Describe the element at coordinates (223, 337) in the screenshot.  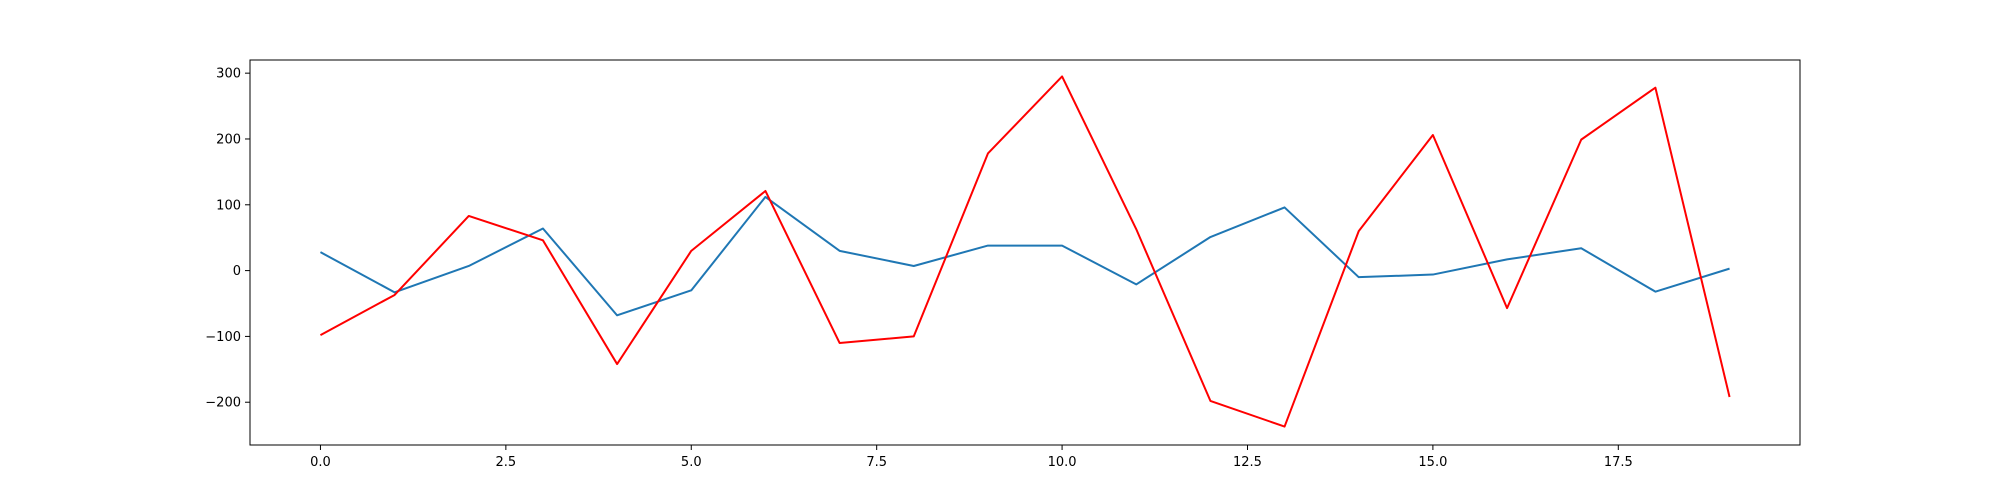
I see `y-tick-label: −100` at that location.